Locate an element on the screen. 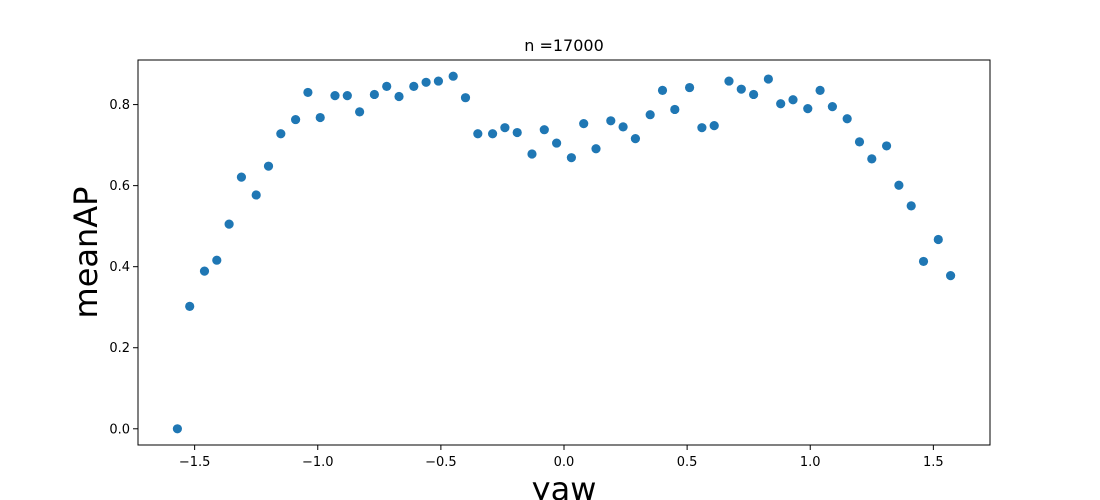 The height and width of the screenshot is (500, 1100). x-tick-label: 0.5 is located at coordinates (687, 462).